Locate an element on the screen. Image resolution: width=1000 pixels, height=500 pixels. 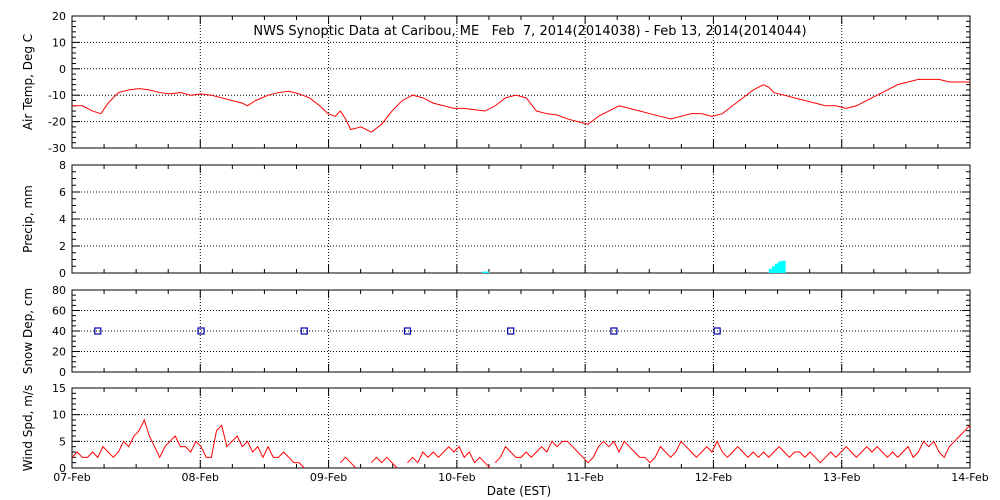
precip-y-tick-label: 2 is located at coordinates (62, 246).